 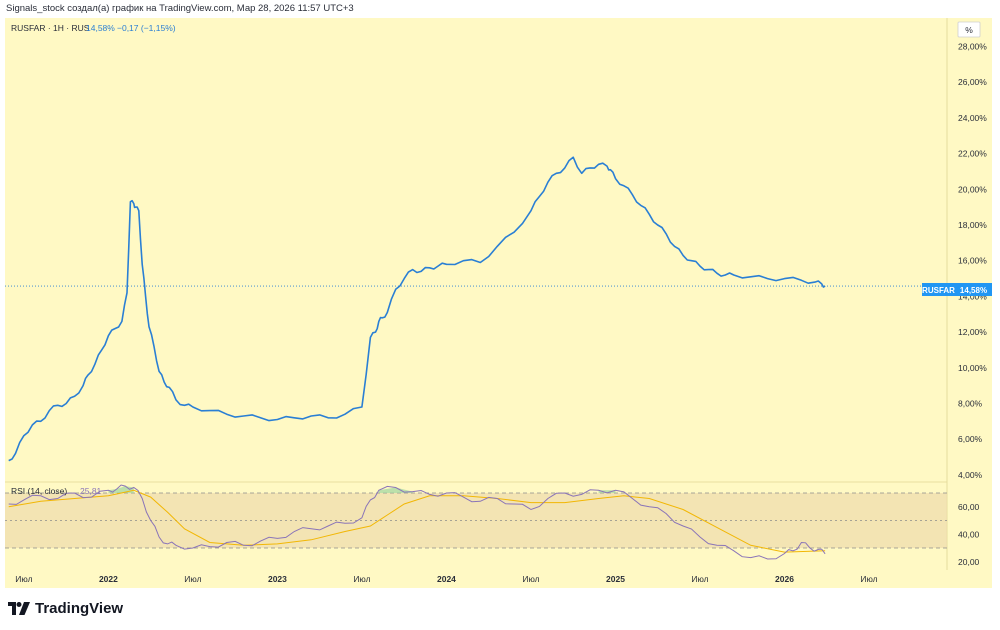 What do you see at coordinates (146, 28) in the screenshot?
I see `legend-change: −0,17 (−1,15%)` at bounding box center [146, 28].